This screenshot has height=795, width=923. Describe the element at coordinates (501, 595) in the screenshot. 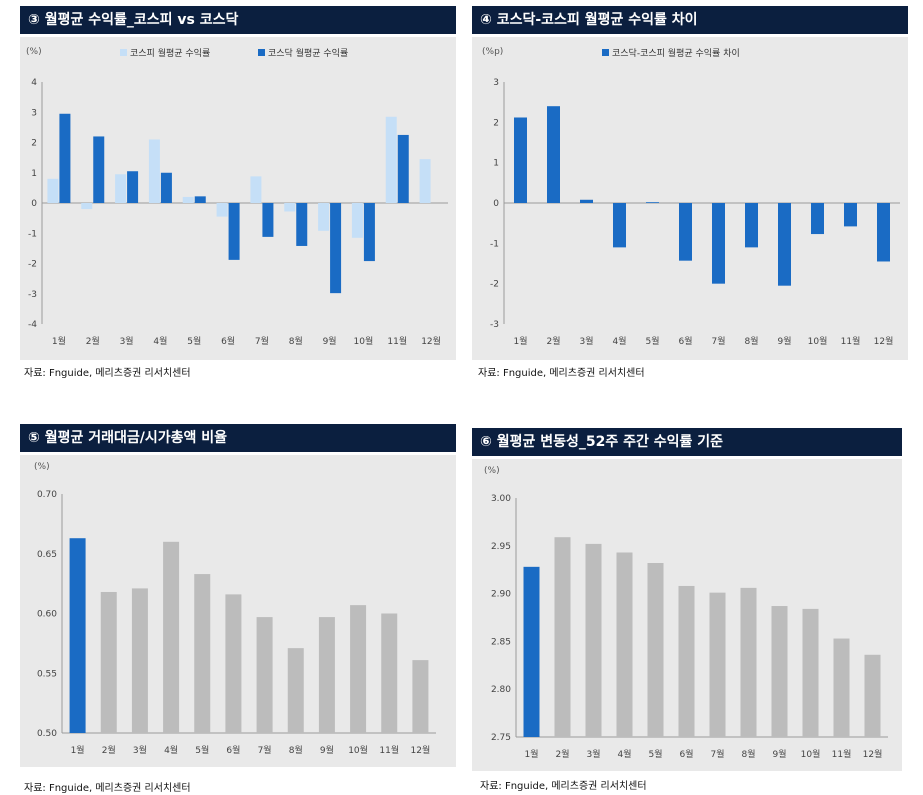

I see `y-tick-label: 2.90` at that location.